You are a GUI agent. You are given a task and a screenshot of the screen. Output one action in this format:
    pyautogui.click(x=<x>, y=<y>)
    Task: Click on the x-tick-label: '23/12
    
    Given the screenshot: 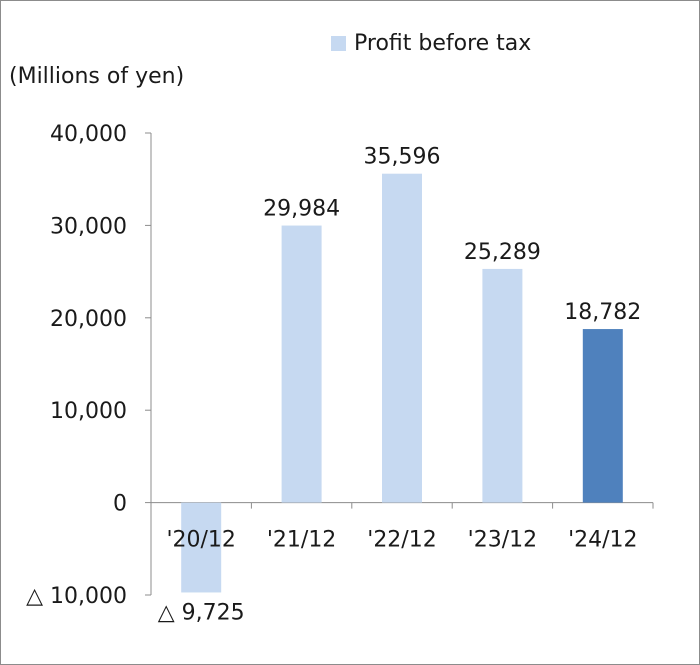 What is the action you would take?
    pyautogui.click(x=502, y=540)
    